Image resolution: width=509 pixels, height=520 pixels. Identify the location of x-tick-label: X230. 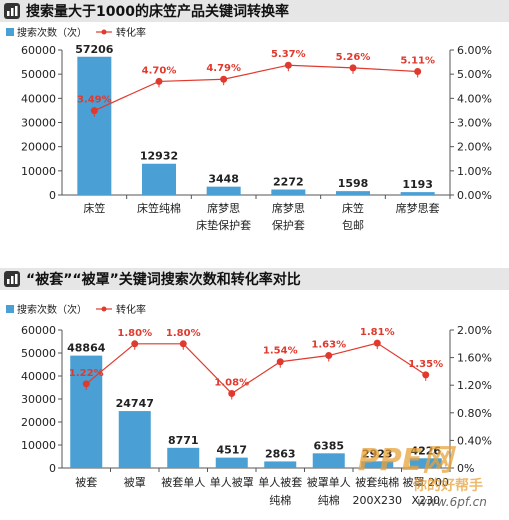
(425, 500).